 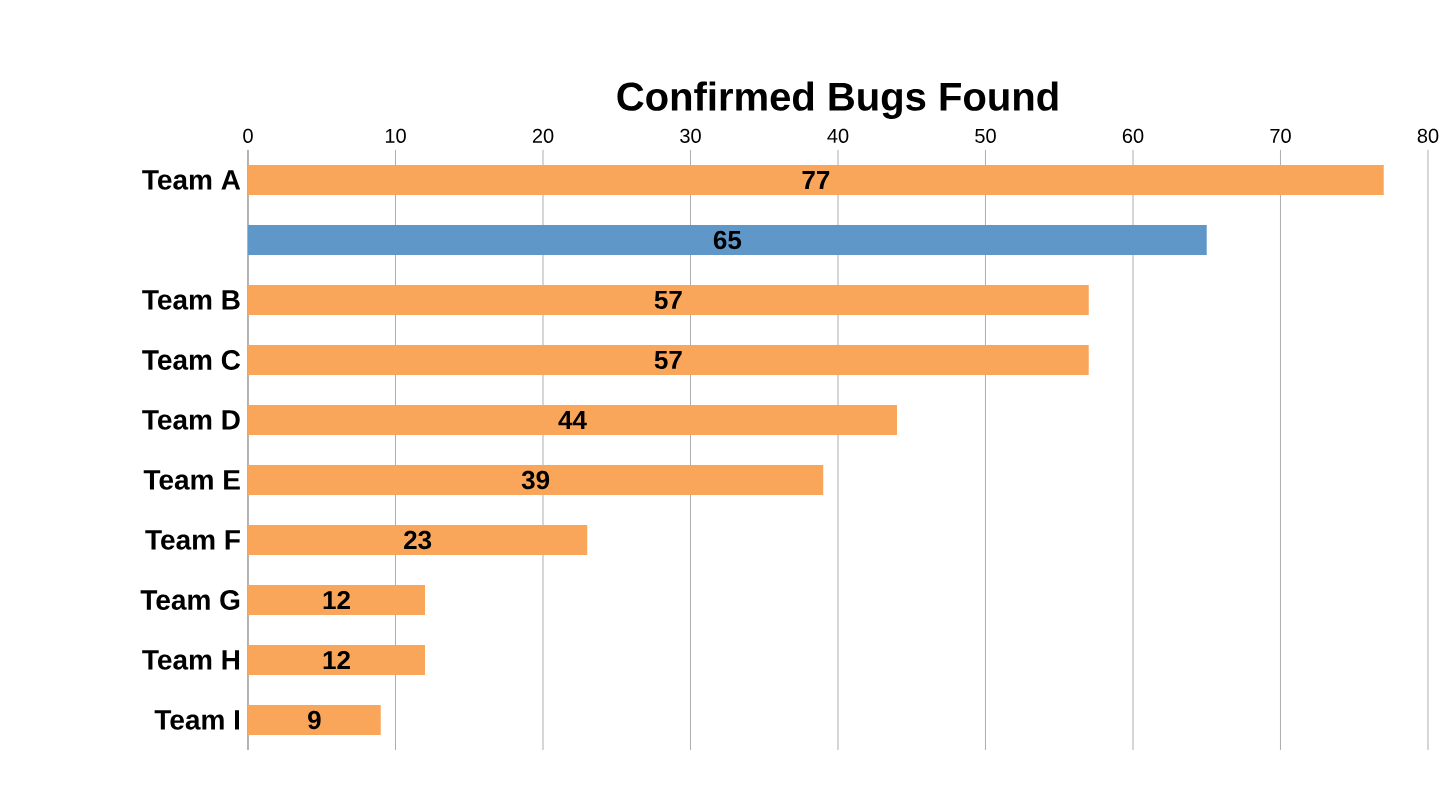 What do you see at coordinates (197, 720) in the screenshot?
I see `y-tick-label: Team I` at bounding box center [197, 720].